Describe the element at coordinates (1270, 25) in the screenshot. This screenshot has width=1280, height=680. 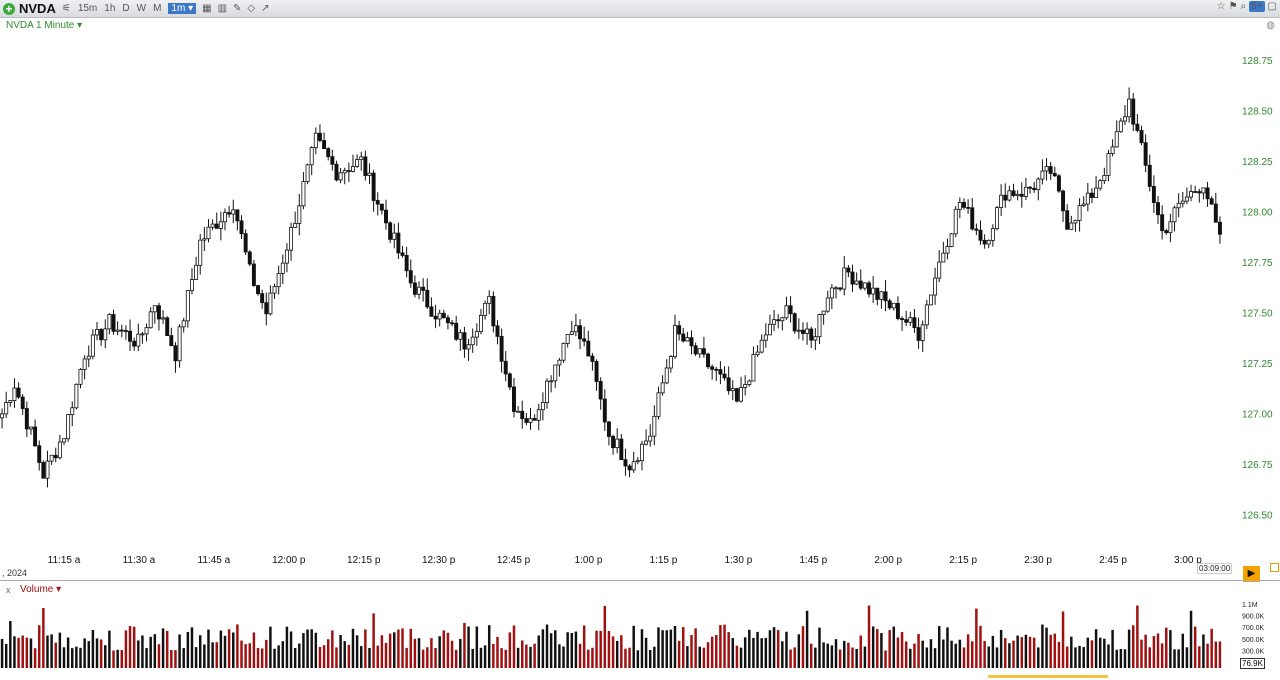
I see `refresh-icon: ◍` at that location.